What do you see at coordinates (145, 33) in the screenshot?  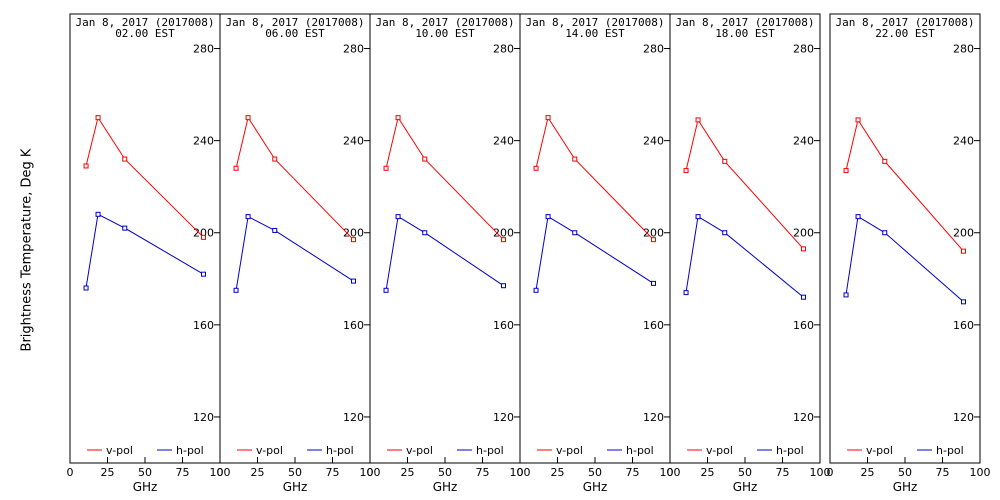 I see `panel-subtitle: 02.00 EST` at bounding box center [145, 33].